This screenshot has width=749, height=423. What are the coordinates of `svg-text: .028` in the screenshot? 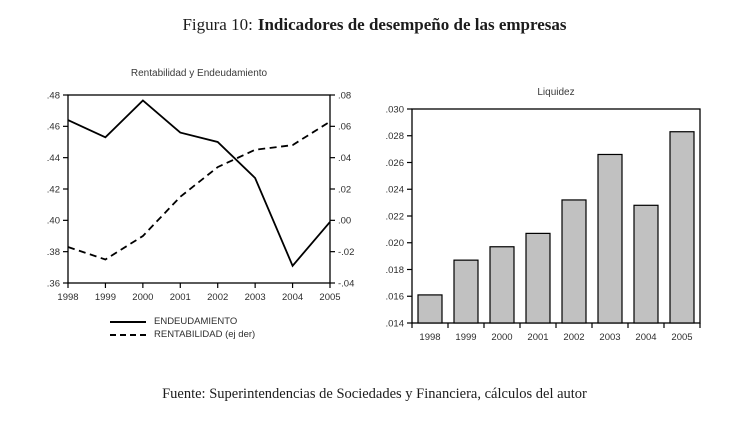 It's located at (395, 136).